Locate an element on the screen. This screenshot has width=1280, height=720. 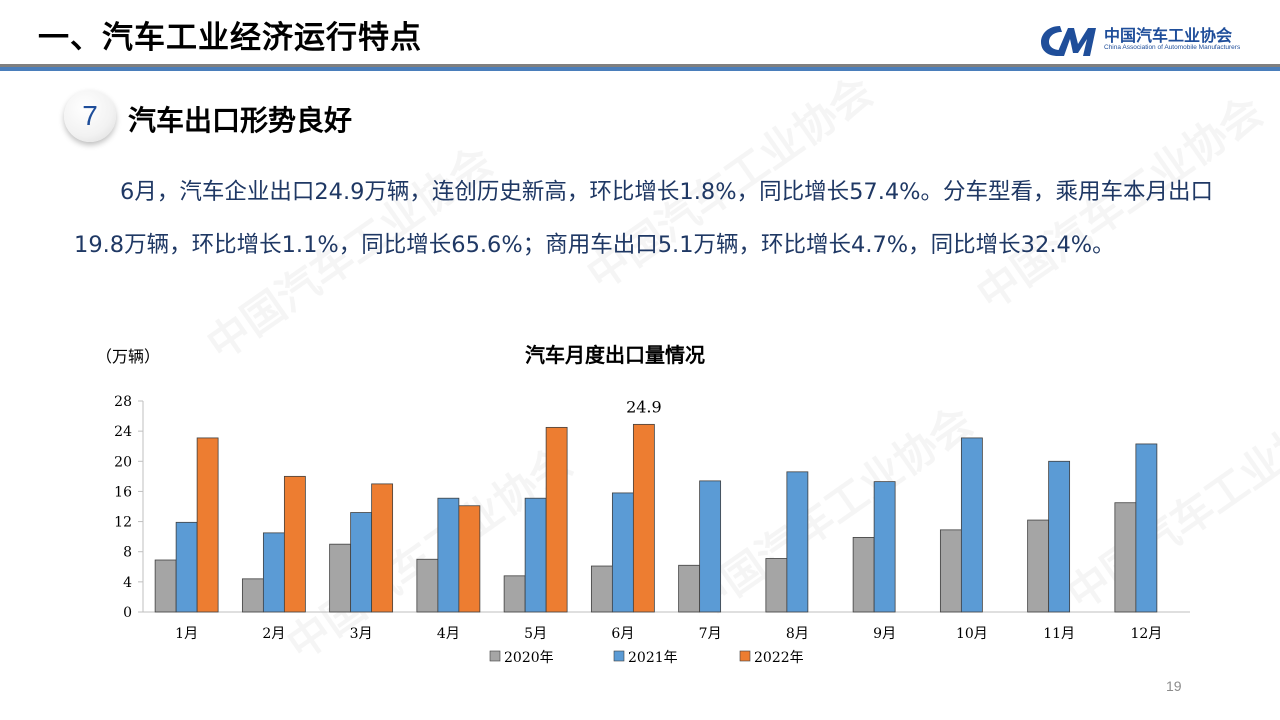
bar-2020年-6月 is located at coordinates (601, 589).